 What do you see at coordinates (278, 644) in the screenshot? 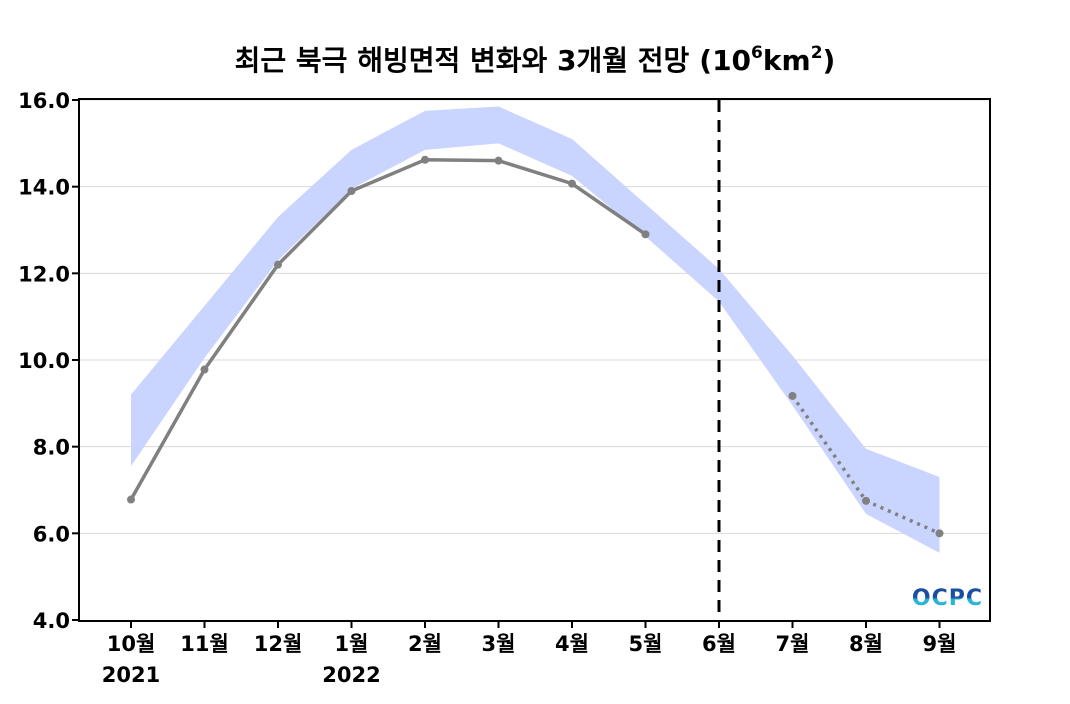
I see `x-tick-label: 12월` at bounding box center [278, 644].